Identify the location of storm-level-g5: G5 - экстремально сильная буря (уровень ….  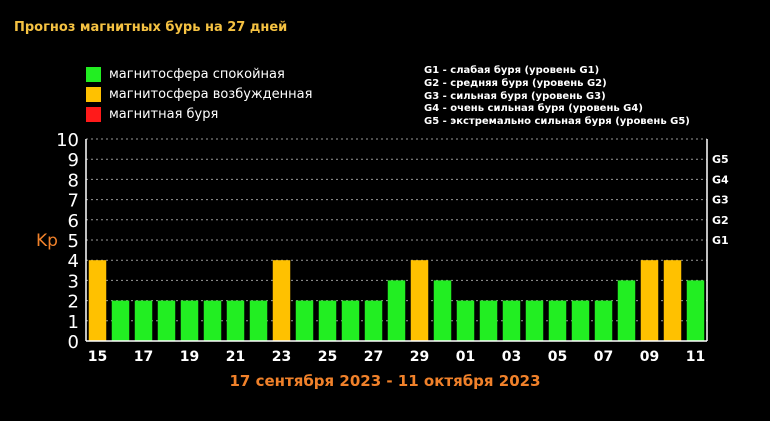
(557, 122).